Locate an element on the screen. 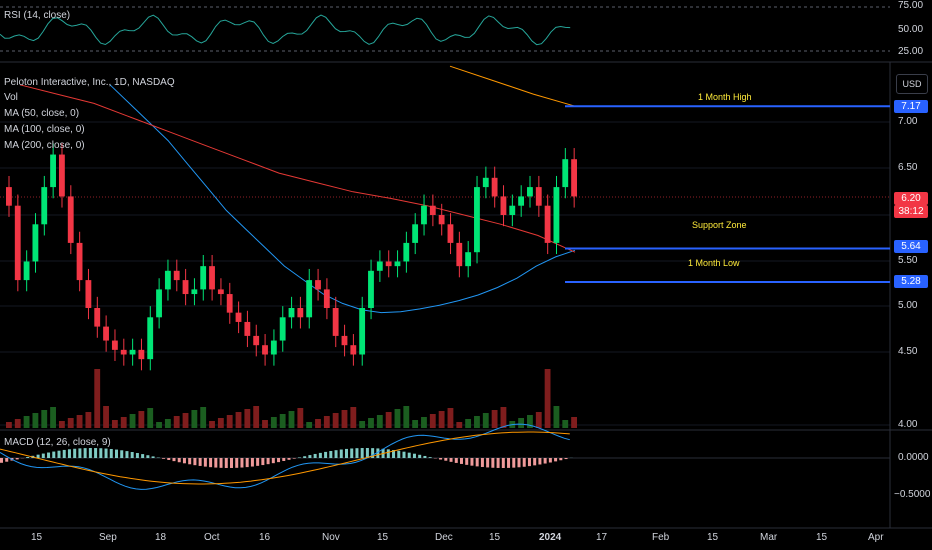 This screenshot has height=550, width=932. signal-line is located at coordinates (285, 458).